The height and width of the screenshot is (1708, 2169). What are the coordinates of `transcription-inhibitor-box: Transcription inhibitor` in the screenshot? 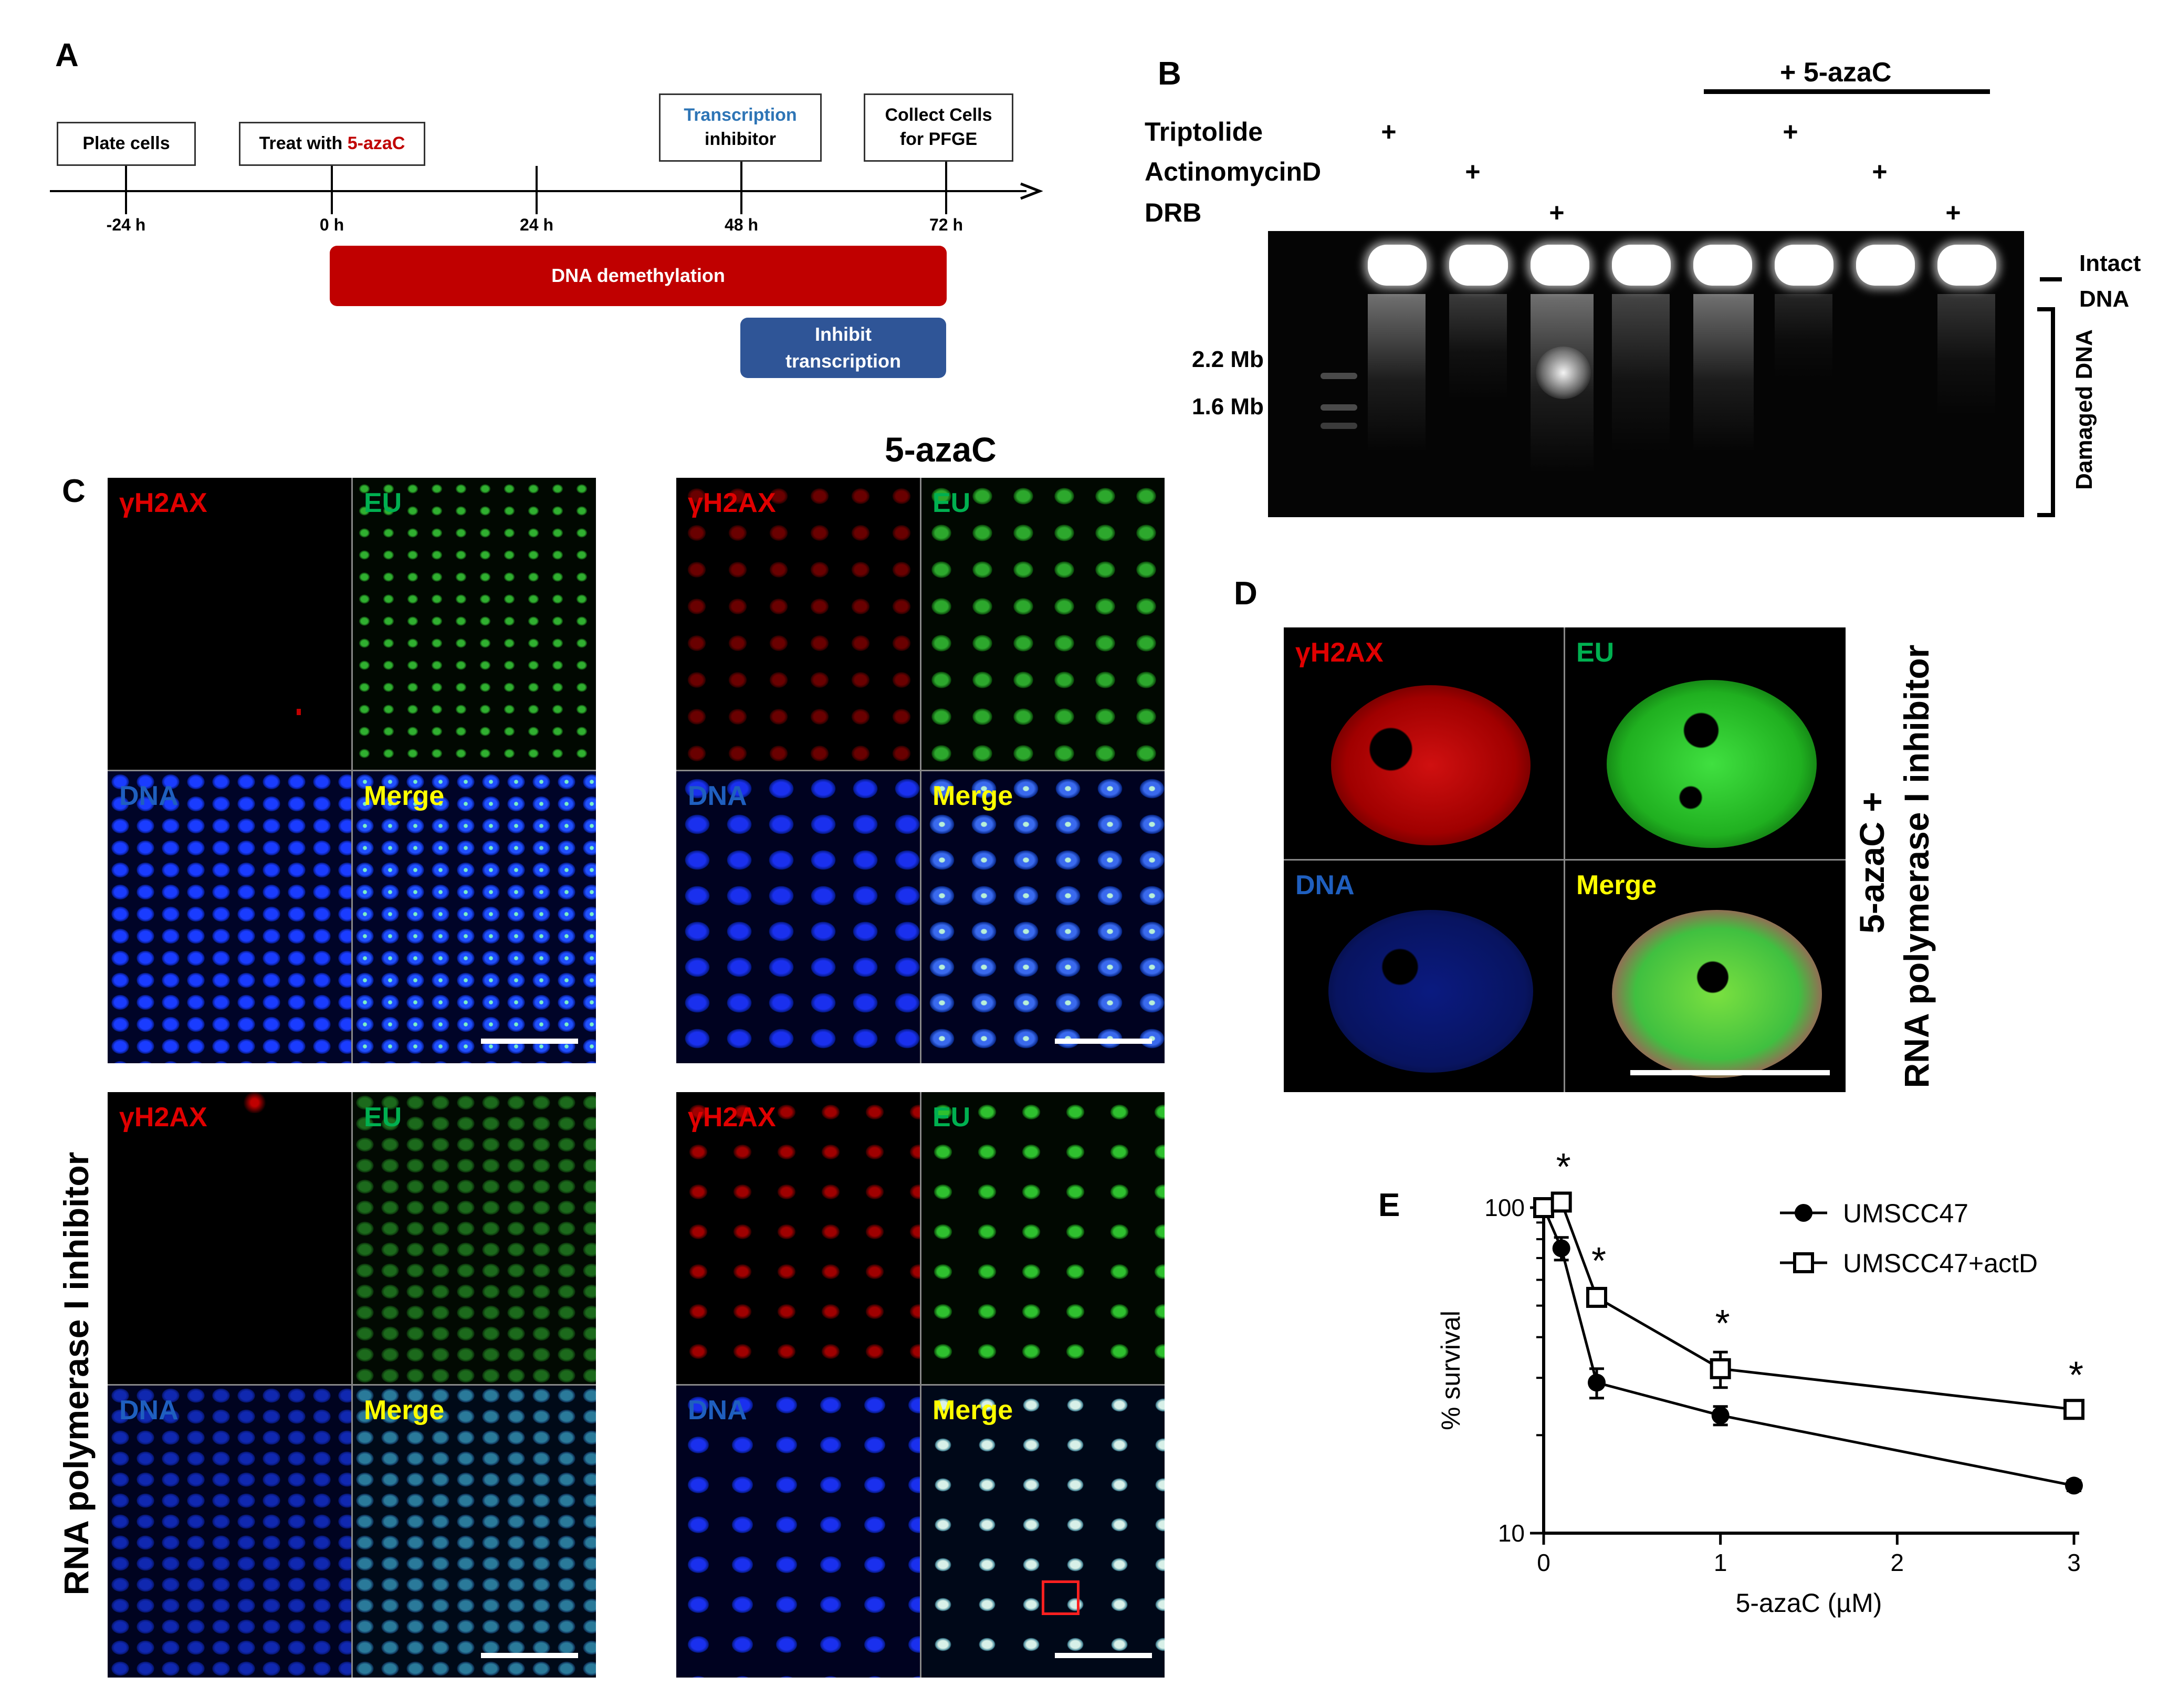 It's located at (740, 127).